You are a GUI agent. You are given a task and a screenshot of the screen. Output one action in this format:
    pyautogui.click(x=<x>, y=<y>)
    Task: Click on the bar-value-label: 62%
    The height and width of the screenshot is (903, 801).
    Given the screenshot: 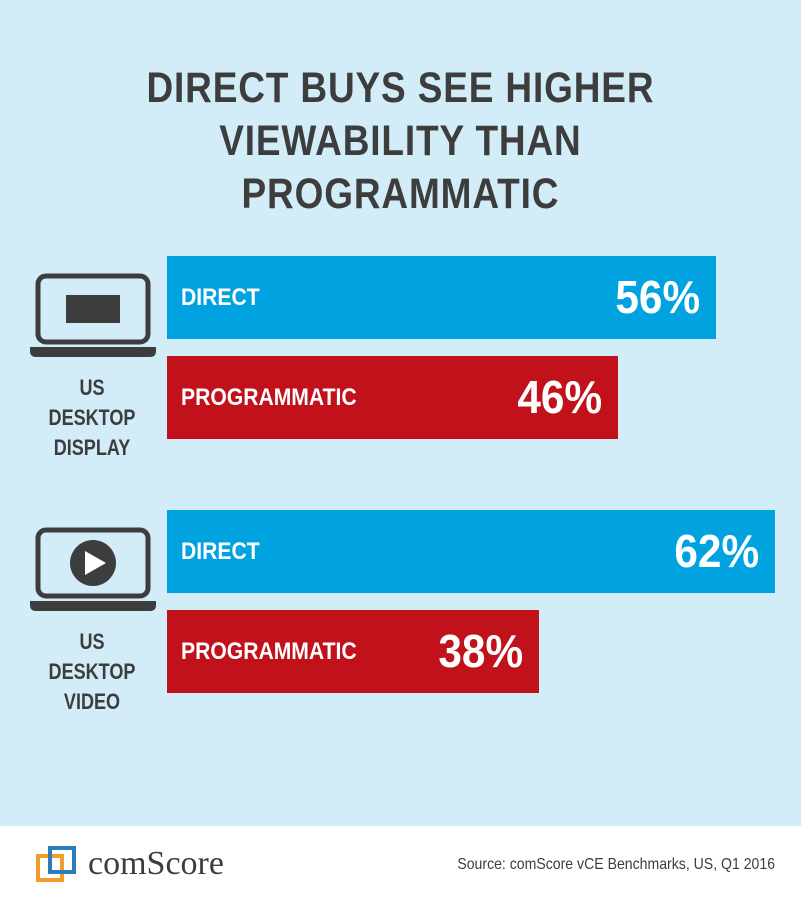 What is the action you would take?
    pyautogui.click(x=716, y=551)
    